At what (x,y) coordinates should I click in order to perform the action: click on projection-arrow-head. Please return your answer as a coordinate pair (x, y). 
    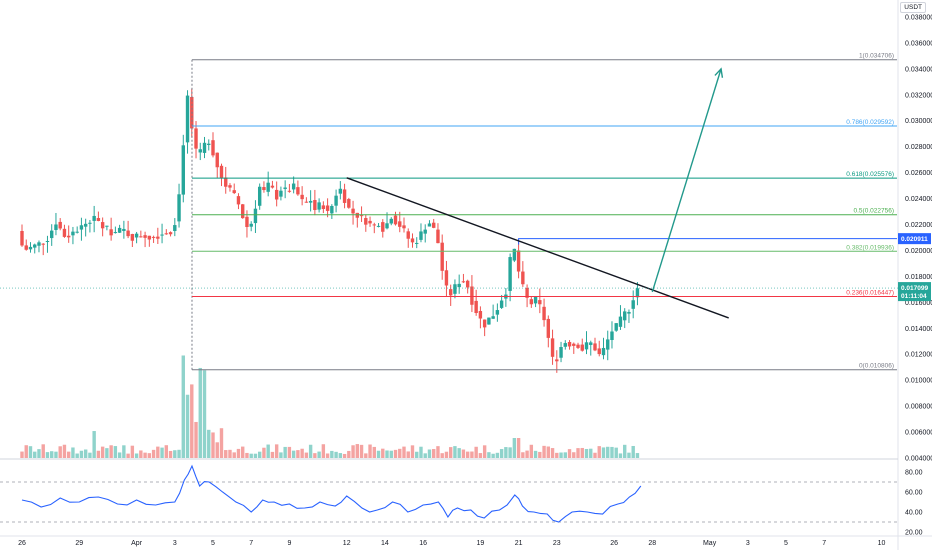
    Looking at the image, I should click on (719, 72).